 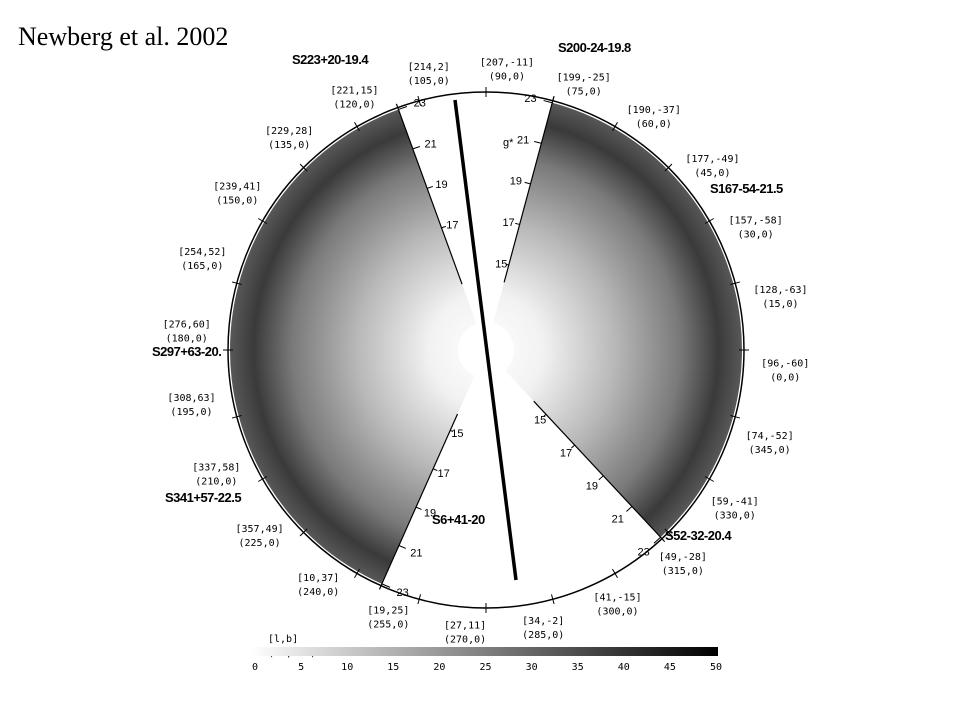 I want to click on coord-label: (60,0), so click(x=654, y=124).